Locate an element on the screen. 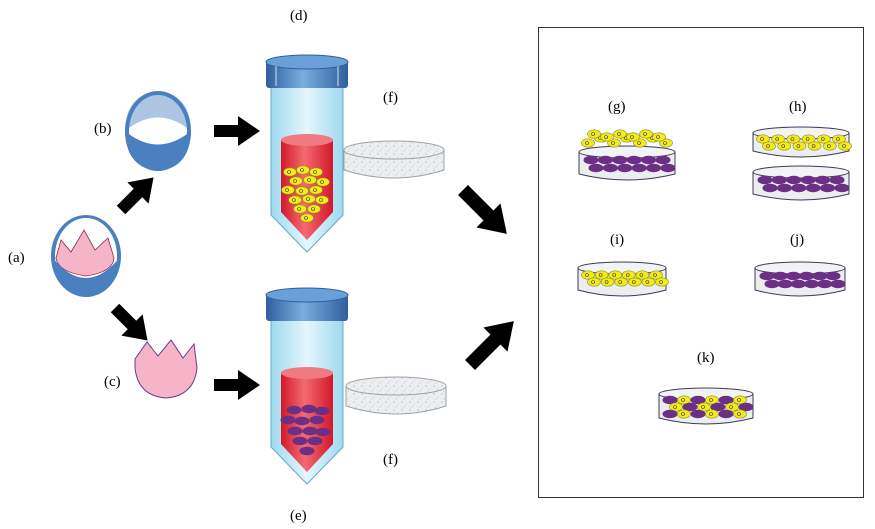 This screenshot has width=875, height=529. purple-cell-pellet is located at coordinates (305, 430).